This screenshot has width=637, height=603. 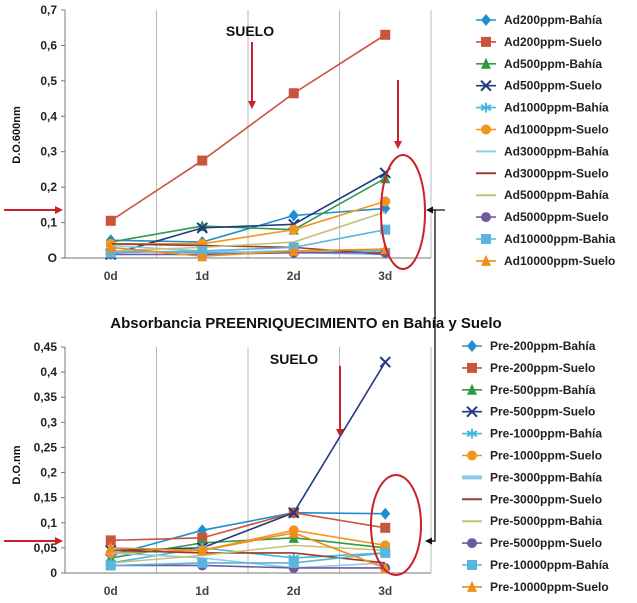 I want to click on legend-label: Pre-5000ppm-Bahia, so click(x=546, y=521).